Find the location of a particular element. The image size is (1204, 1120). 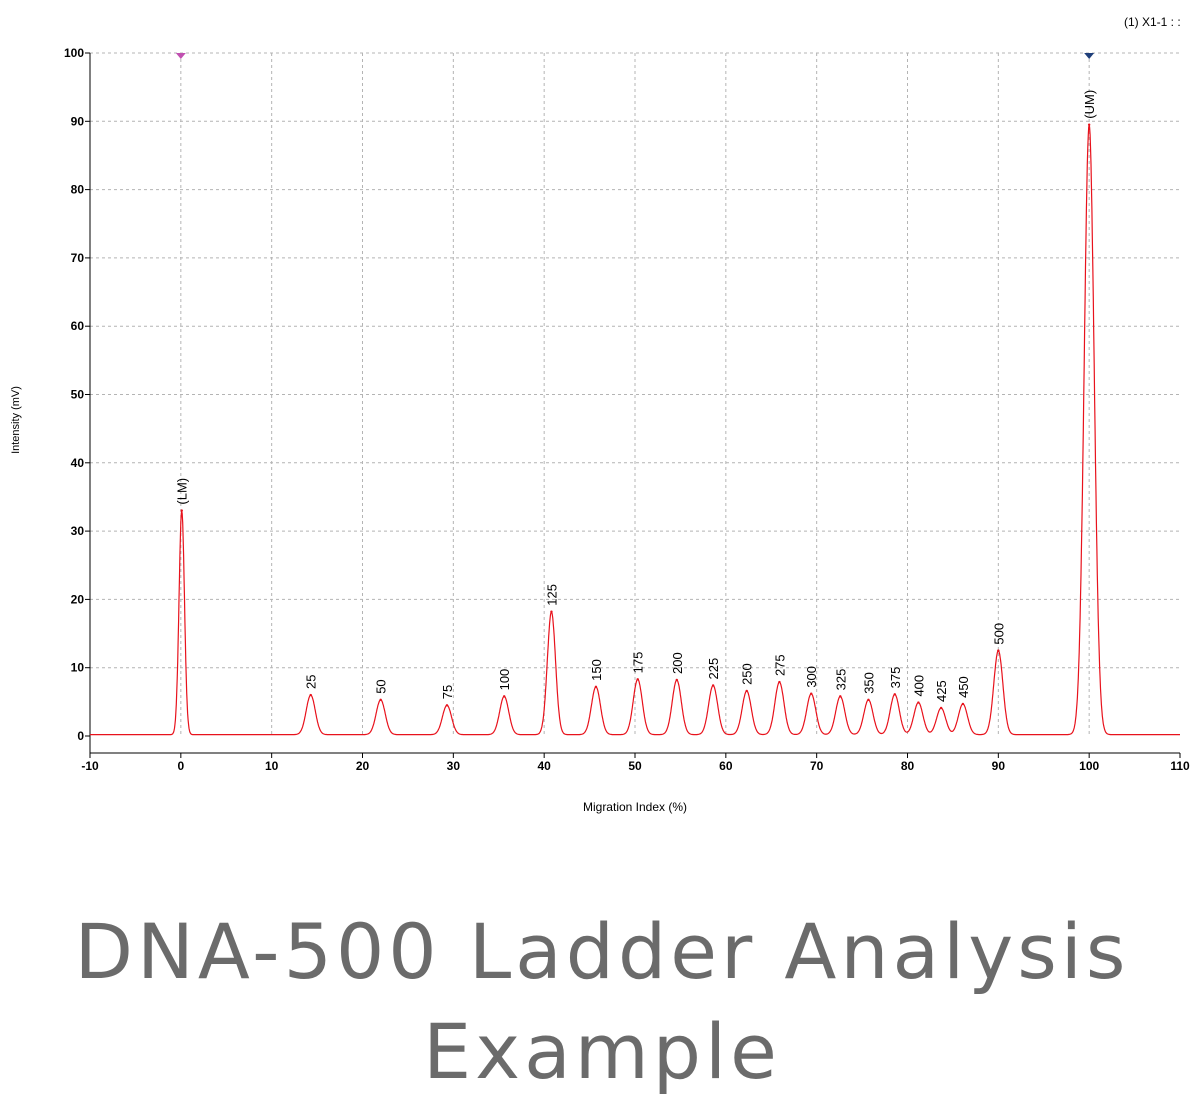

y-tick-label: 90 is located at coordinates (78, 121).